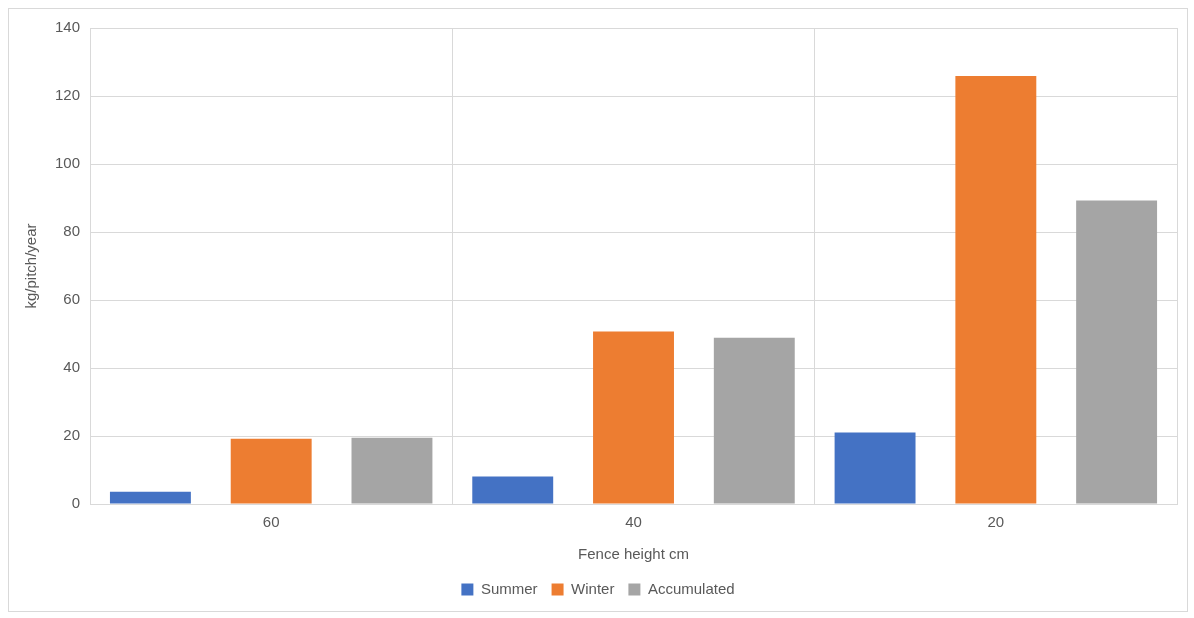  Describe the element at coordinates (68, 95) in the screenshot. I see `y-tick-label: 120` at that location.